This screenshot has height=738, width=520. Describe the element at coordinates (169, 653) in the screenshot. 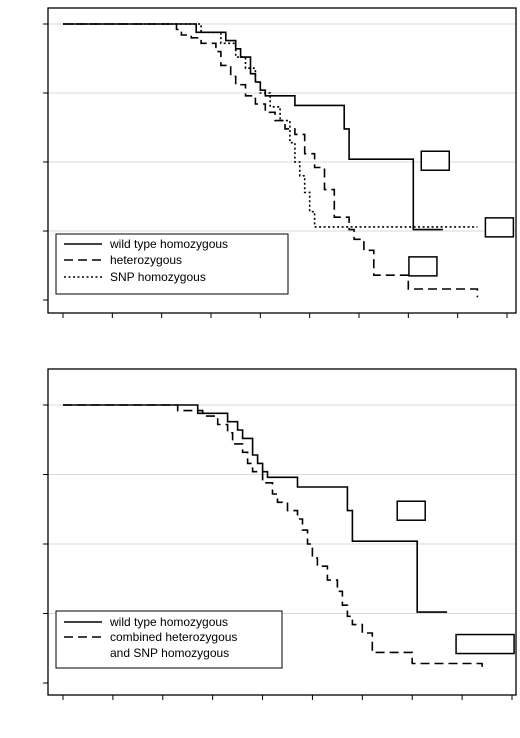

I see `legend-label: and SNP homozygous` at that location.